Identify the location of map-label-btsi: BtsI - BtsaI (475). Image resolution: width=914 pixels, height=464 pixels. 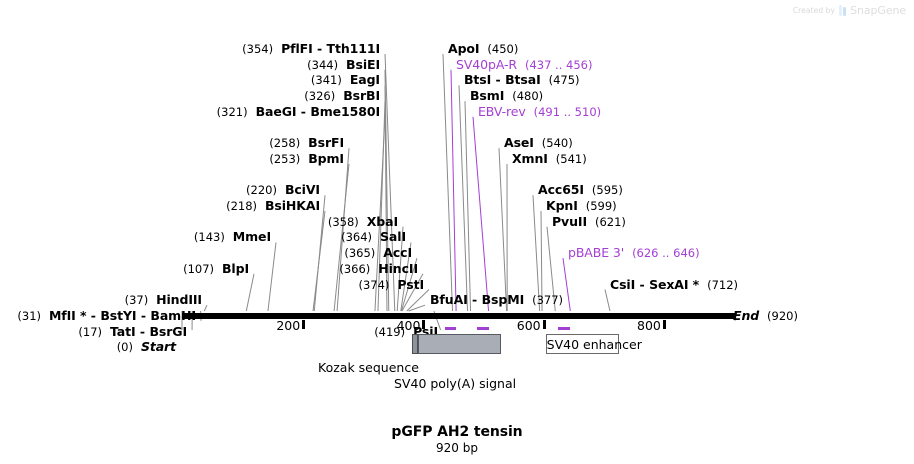
(522, 79).